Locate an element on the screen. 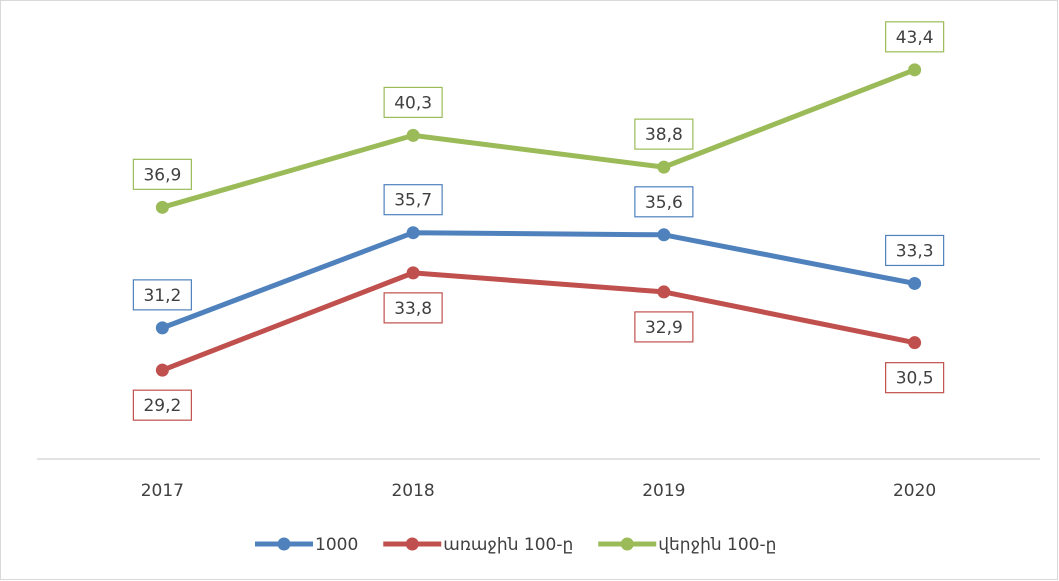 This screenshot has width=1059, height=581. legend-label: 1000 is located at coordinates (336, 545).